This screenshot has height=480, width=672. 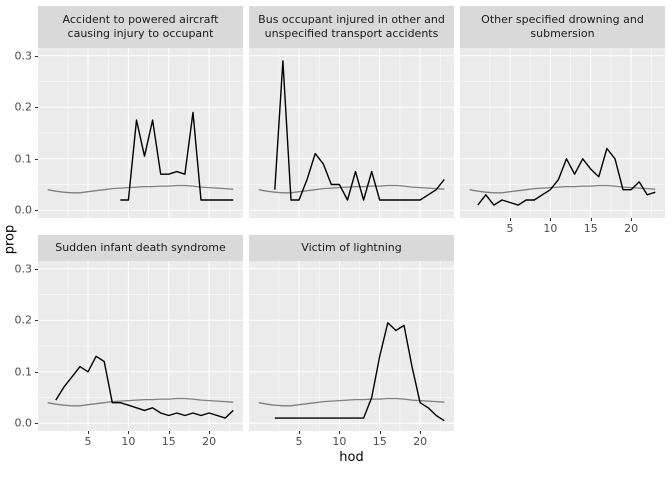 I want to click on facet-title: Sudden infant death syndrome, so click(x=140, y=248).